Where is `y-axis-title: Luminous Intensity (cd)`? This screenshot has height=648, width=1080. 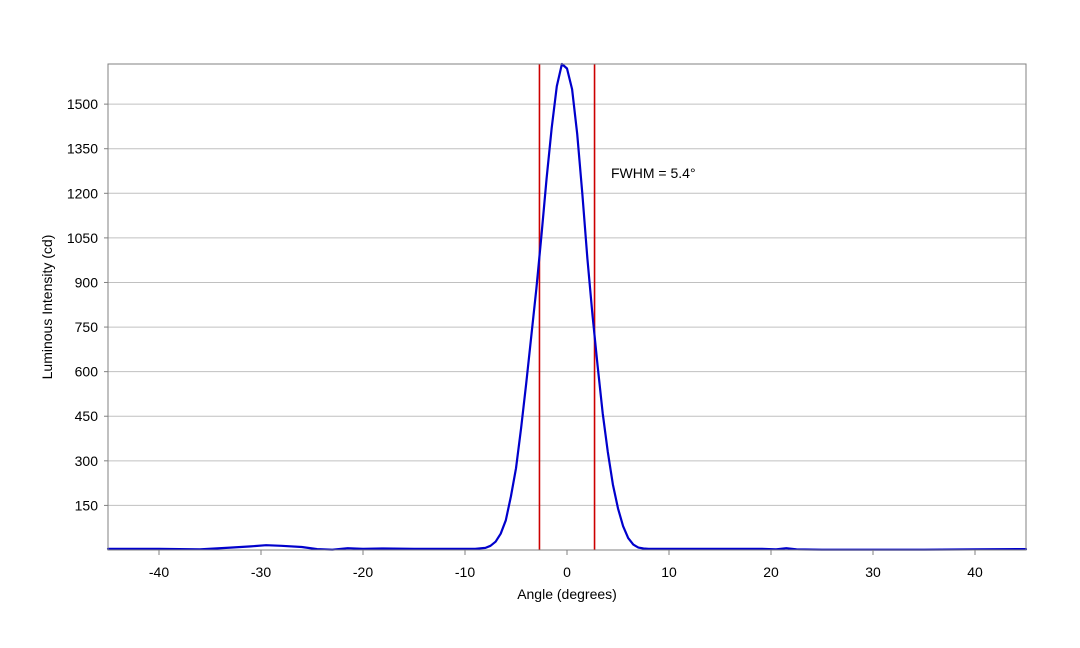 y-axis-title: Luminous Intensity (cd) is located at coordinates (47, 307).